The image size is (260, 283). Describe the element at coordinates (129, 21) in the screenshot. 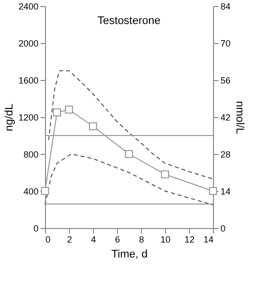

I see `text: Testosterone` at that location.